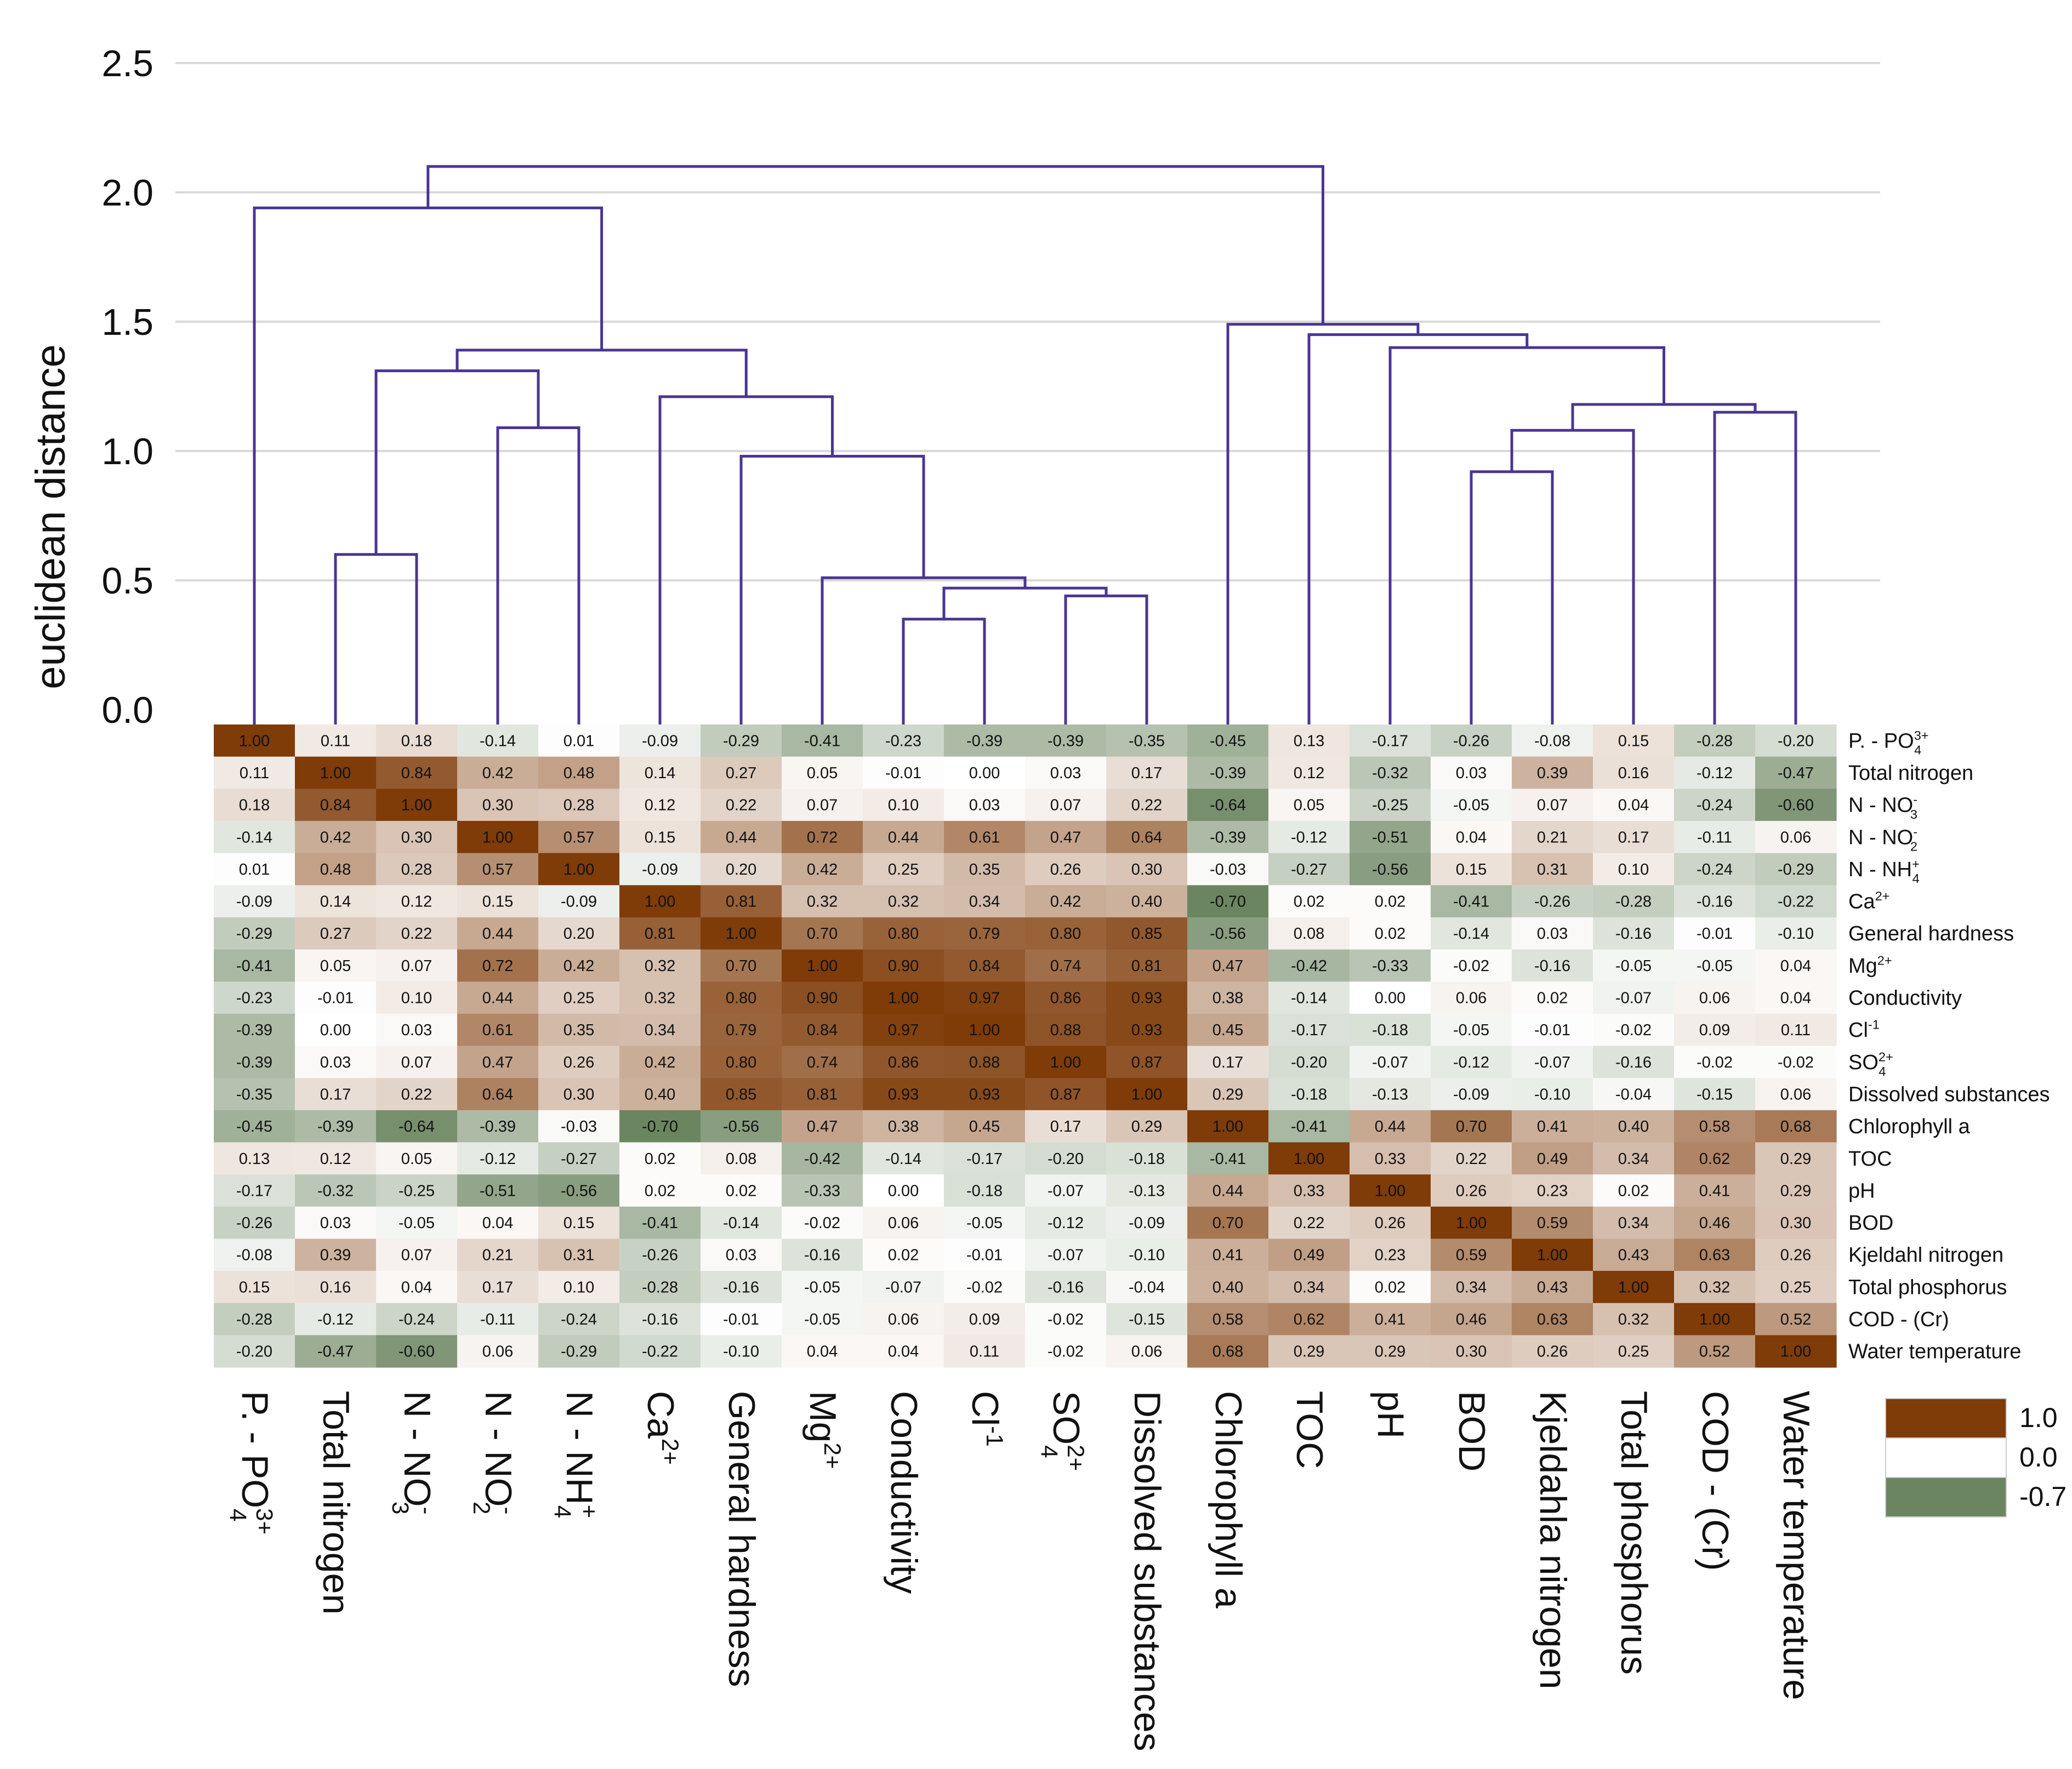 The height and width of the screenshot is (1769, 2072). What do you see at coordinates (1552, 1287) in the screenshot?
I see `cell-value: 0.43` at bounding box center [1552, 1287].